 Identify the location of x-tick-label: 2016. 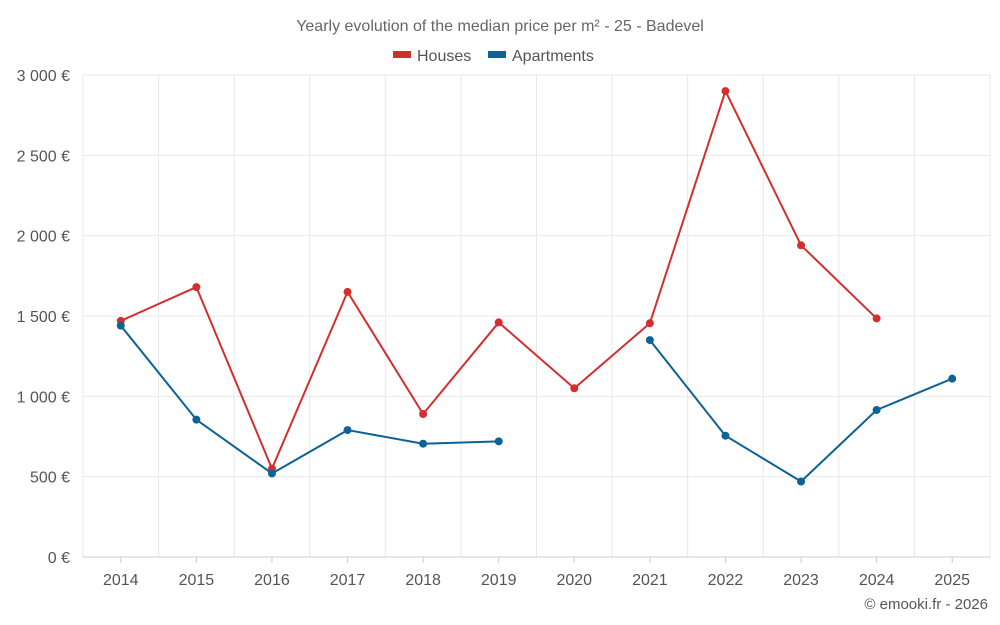
(272, 580).